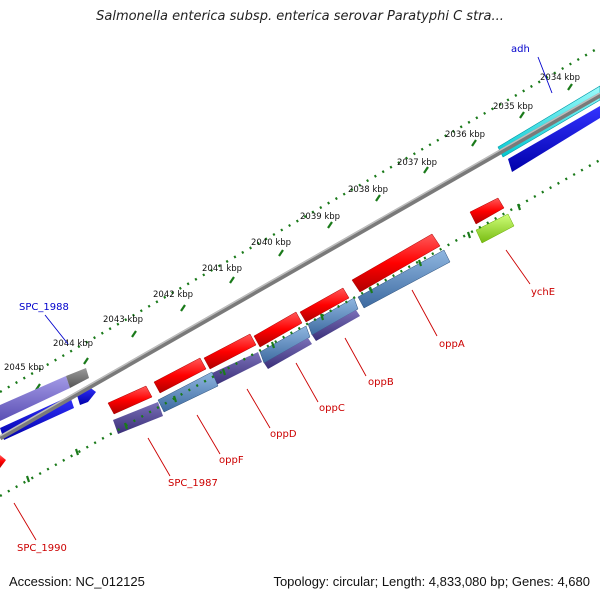 The height and width of the screenshot is (600, 600). What do you see at coordinates (271, 243) in the screenshot?
I see `tick-label: 2040 kbp` at bounding box center [271, 243].